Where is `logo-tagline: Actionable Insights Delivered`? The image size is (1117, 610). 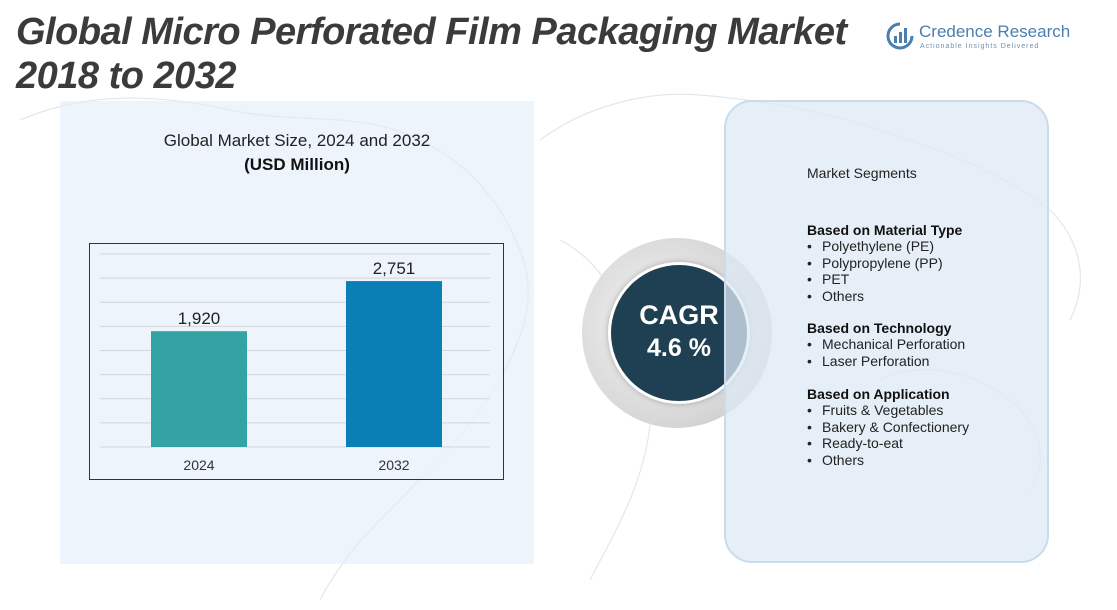 logo-tagline: Actionable Insights Delivered is located at coordinates (980, 46).